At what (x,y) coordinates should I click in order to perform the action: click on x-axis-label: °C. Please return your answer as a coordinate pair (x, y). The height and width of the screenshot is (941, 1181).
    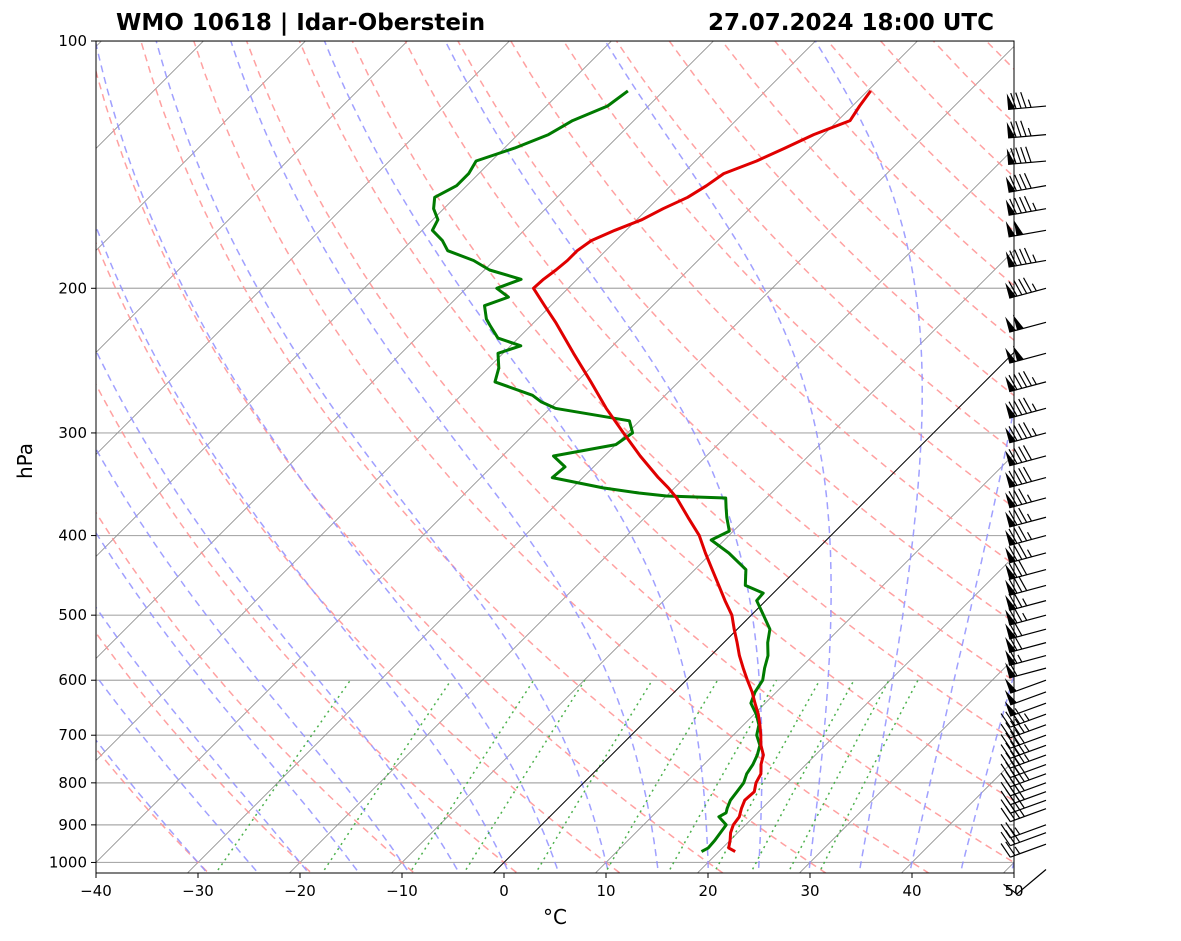
    Looking at the image, I should click on (555, 917).